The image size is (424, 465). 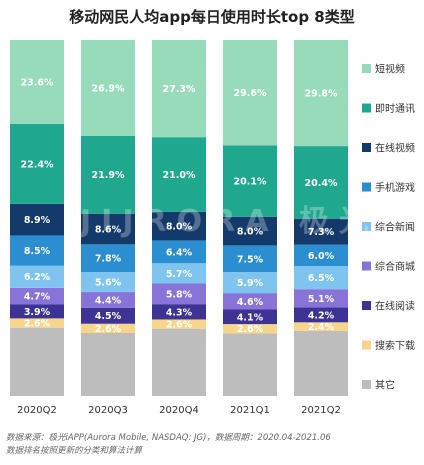 I want to click on data-label: 4.1%, so click(x=250, y=317).